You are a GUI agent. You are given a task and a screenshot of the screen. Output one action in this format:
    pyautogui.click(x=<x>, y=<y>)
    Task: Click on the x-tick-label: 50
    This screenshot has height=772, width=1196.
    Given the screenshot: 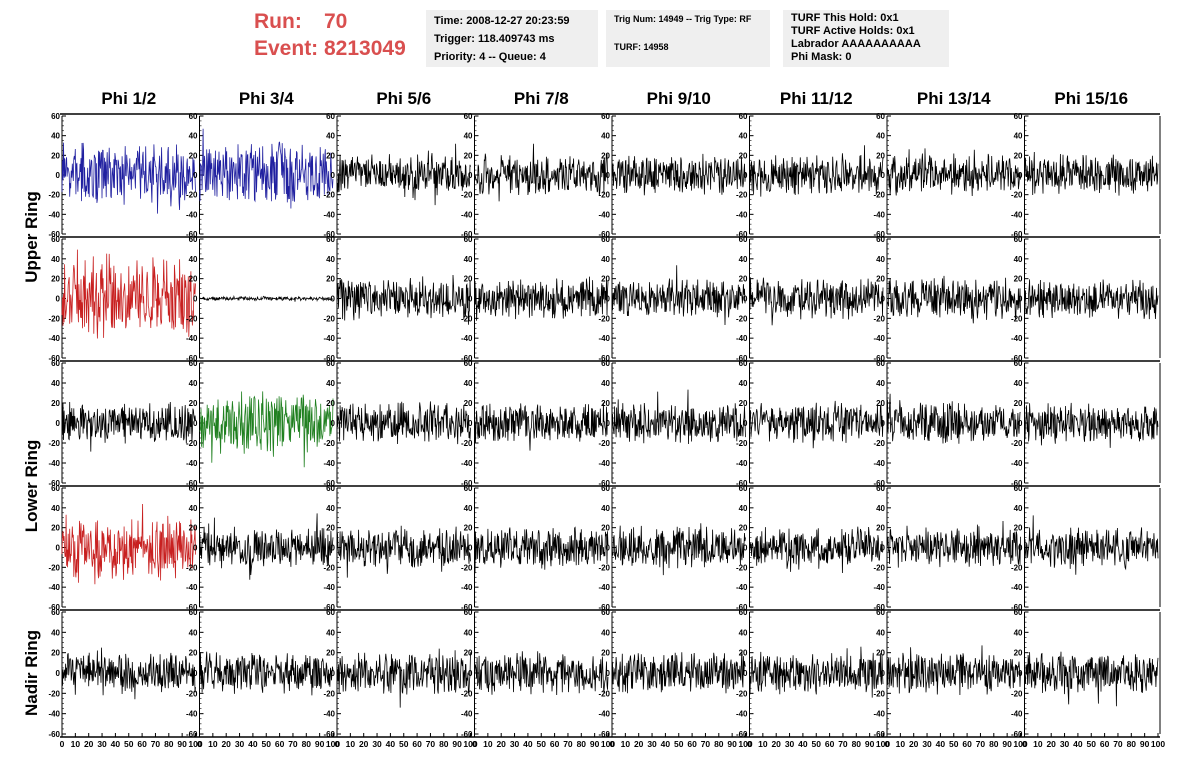 What is the action you would take?
    pyautogui.click(x=1092, y=744)
    